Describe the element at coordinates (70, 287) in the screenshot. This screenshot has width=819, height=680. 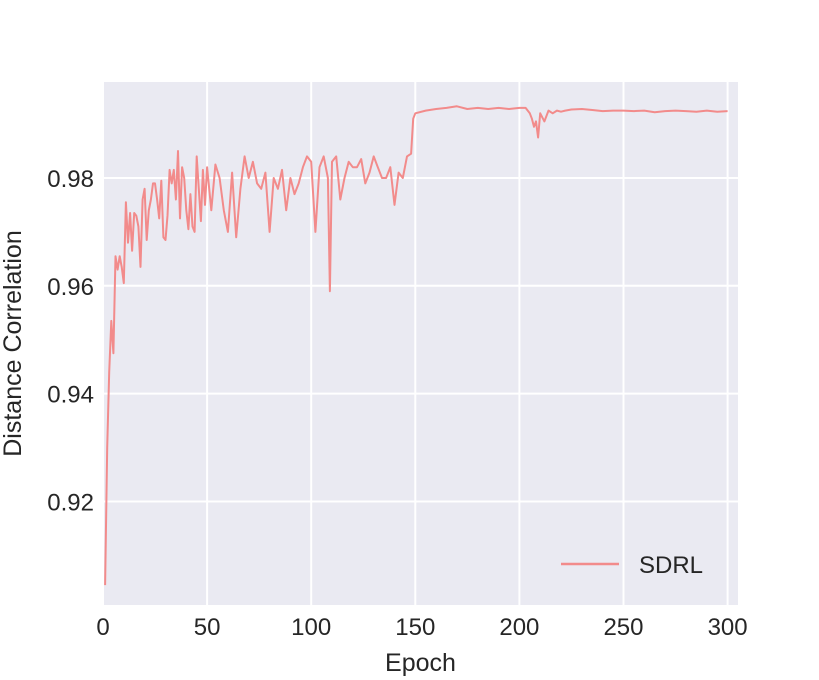
I see `y-tick-label: 0.96` at that location.